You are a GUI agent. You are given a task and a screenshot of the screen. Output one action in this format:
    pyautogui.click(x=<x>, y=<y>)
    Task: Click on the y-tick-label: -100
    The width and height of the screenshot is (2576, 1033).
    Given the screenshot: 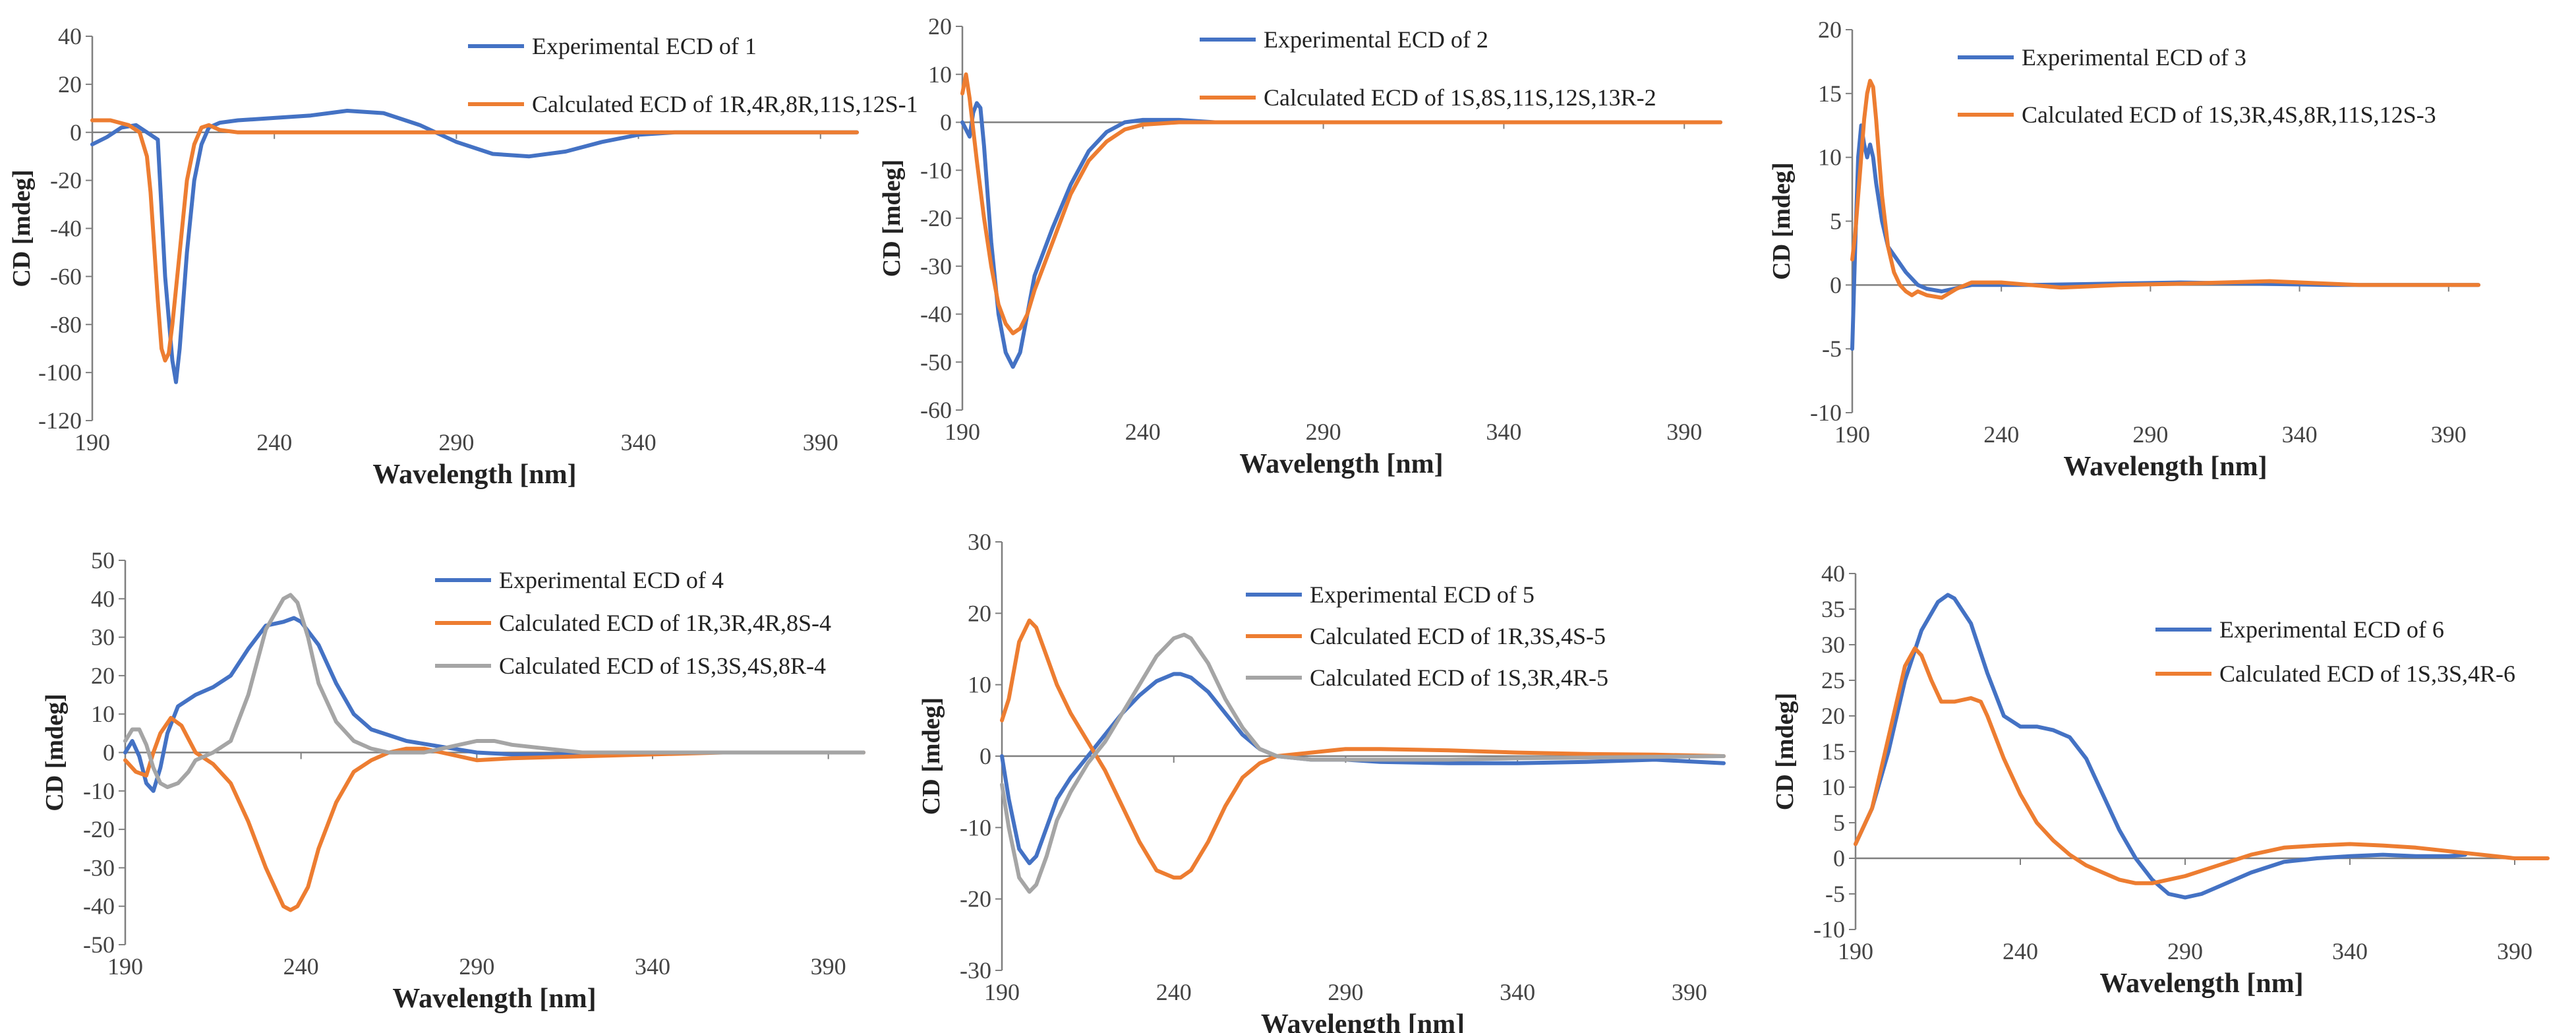 What is the action you would take?
    pyautogui.click(x=60, y=373)
    